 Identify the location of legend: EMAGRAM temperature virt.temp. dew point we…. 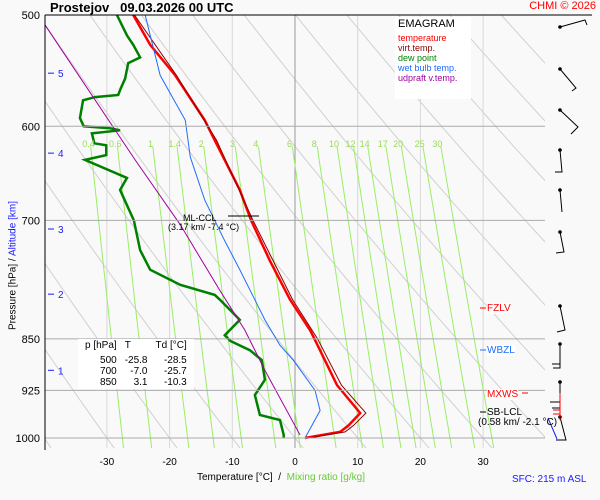
(433, 58).